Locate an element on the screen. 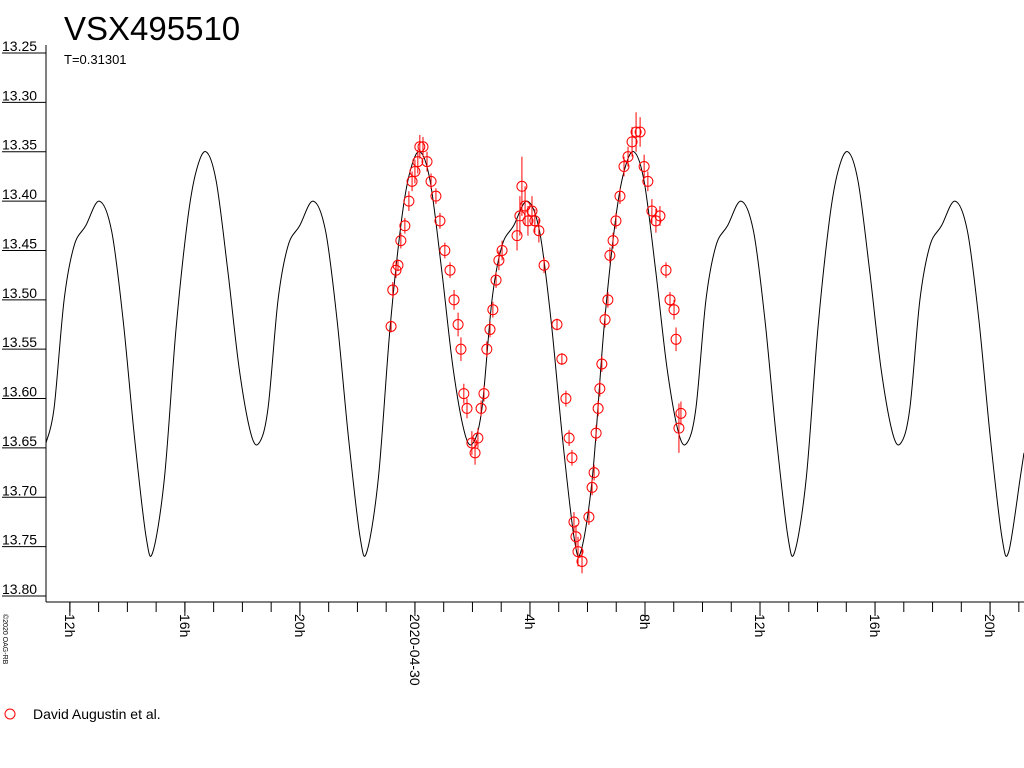  y-tick-label: 13.50 is located at coordinates (19, 293).